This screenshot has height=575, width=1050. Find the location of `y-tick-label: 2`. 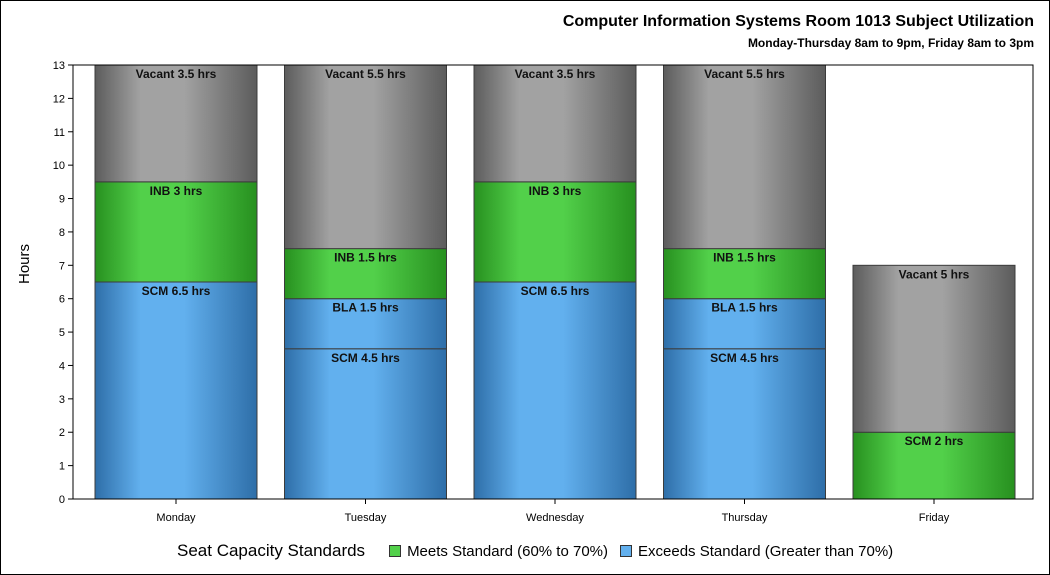

y-tick-label: 2 is located at coordinates (62, 433).